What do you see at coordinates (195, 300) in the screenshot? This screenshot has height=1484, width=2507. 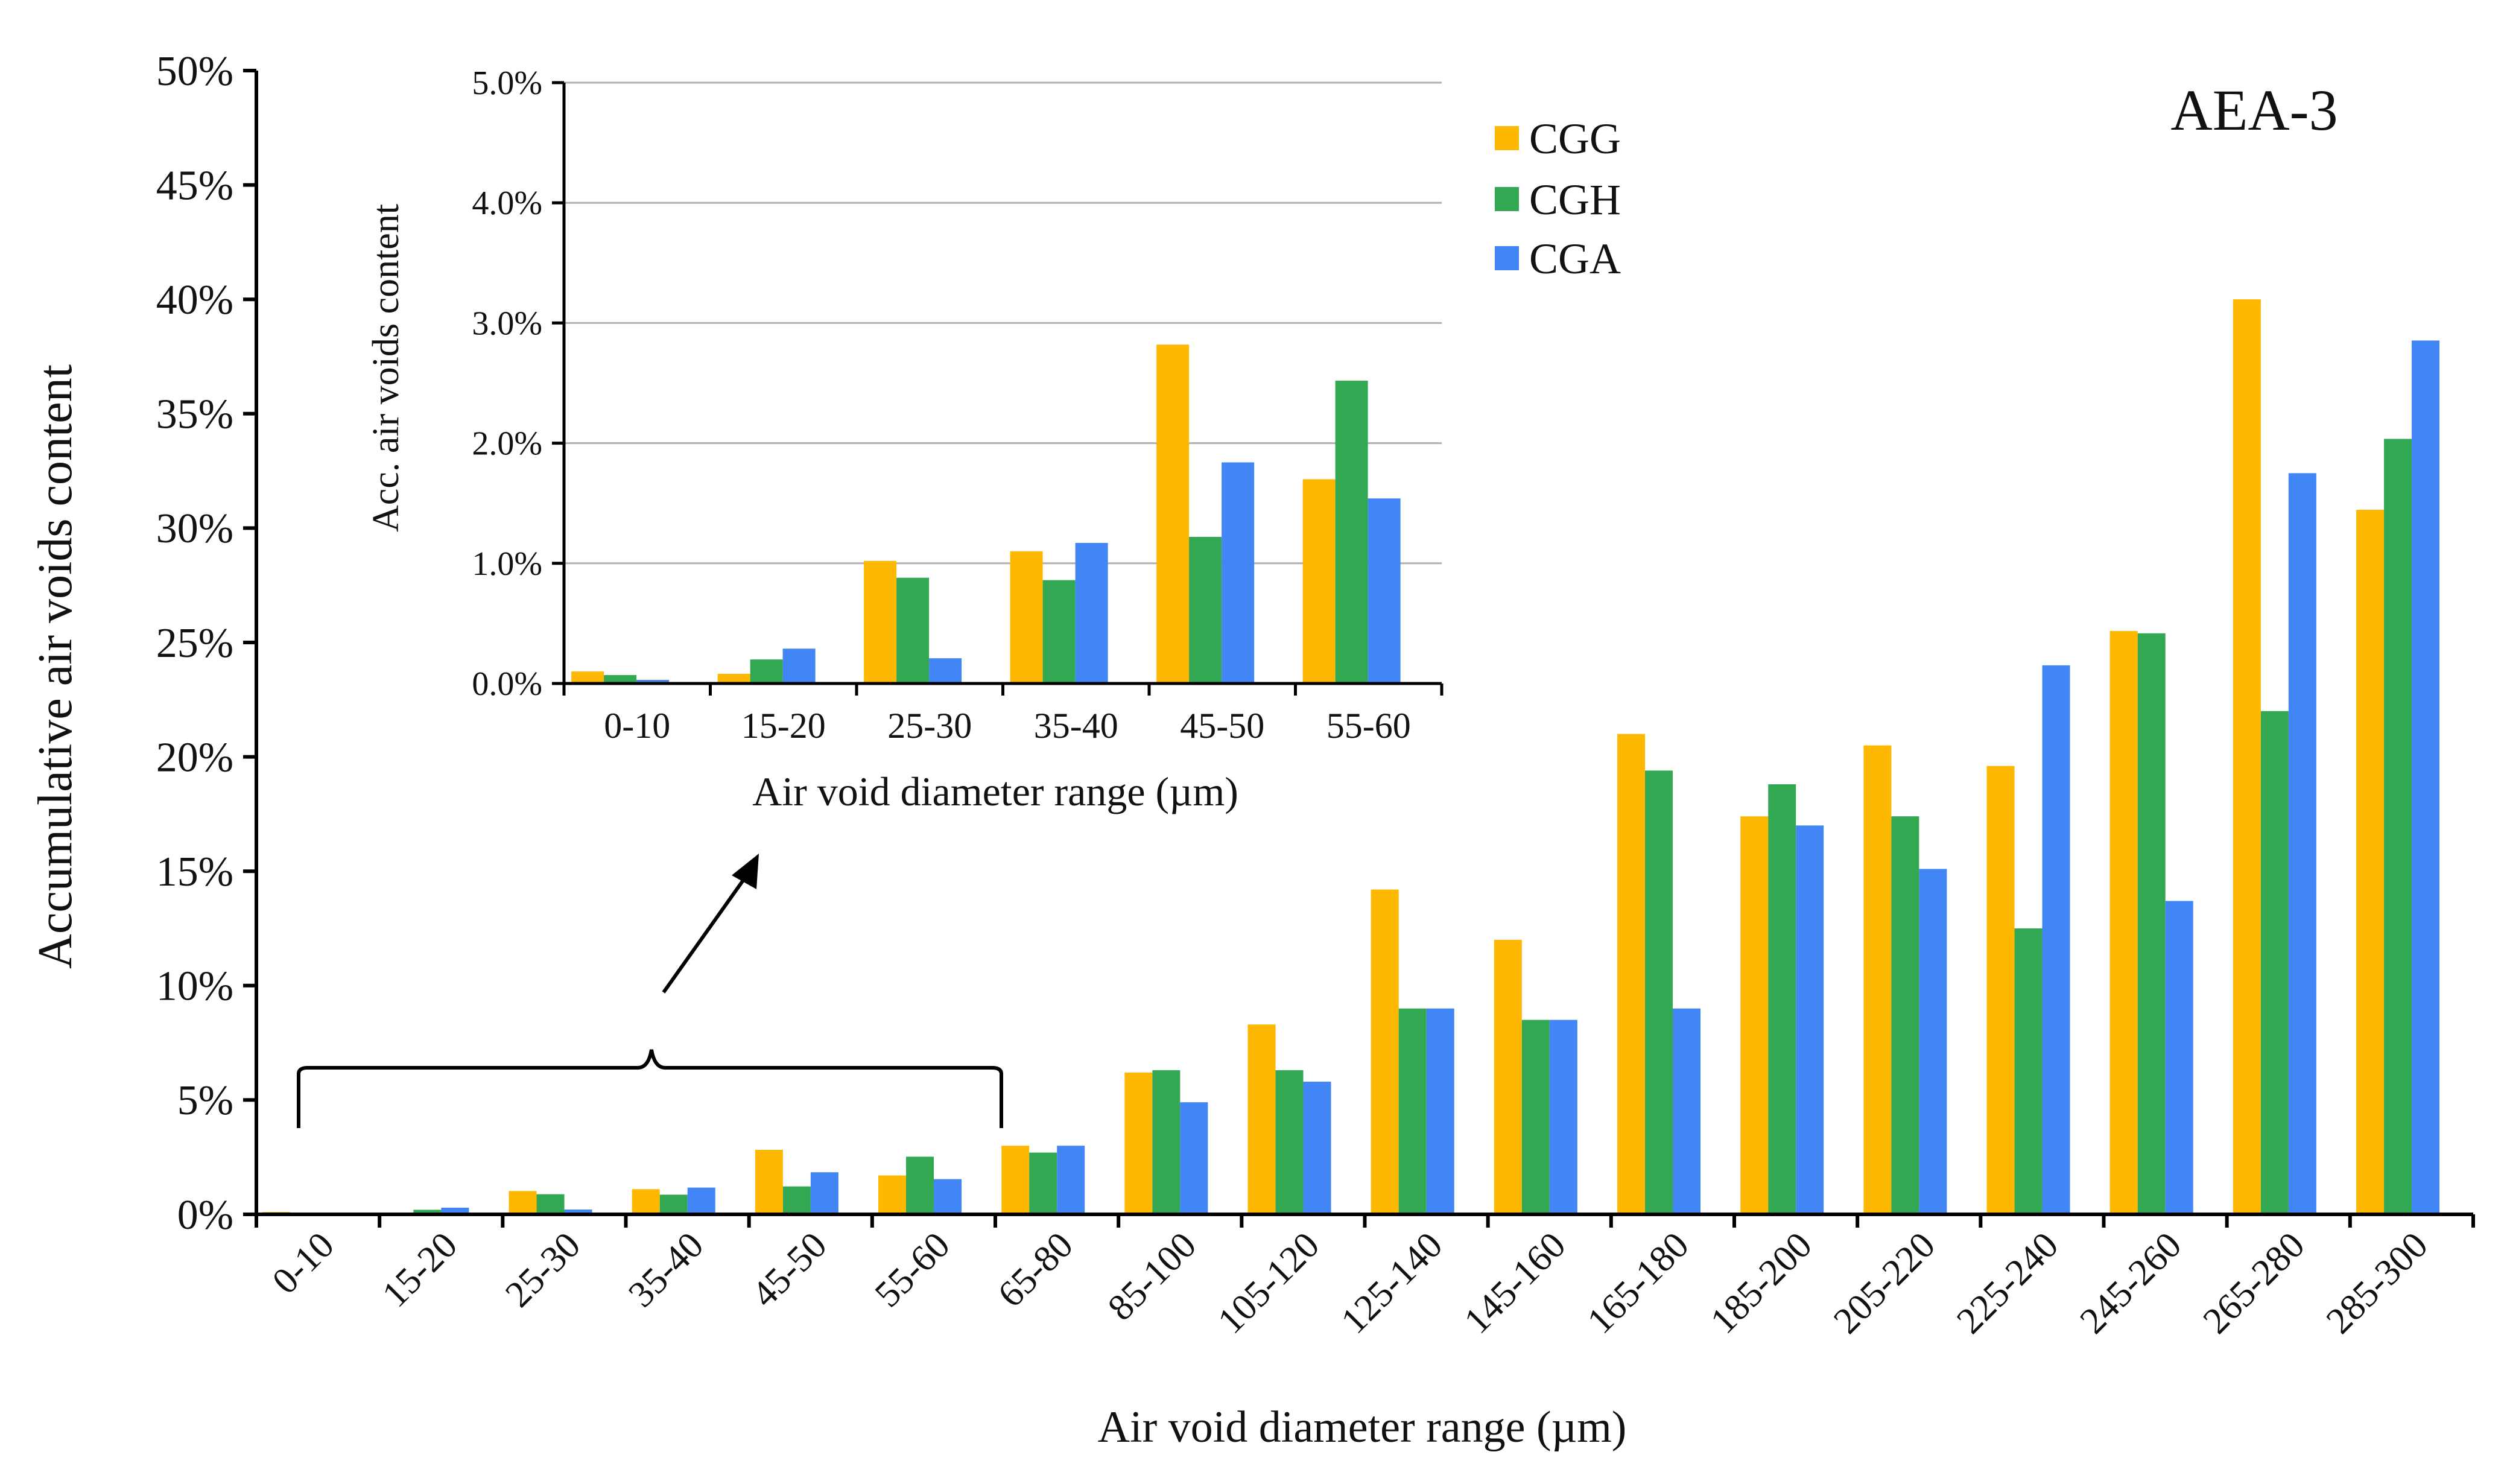 I see `main-y-tick-label-8: 40%` at bounding box center [195, 300].